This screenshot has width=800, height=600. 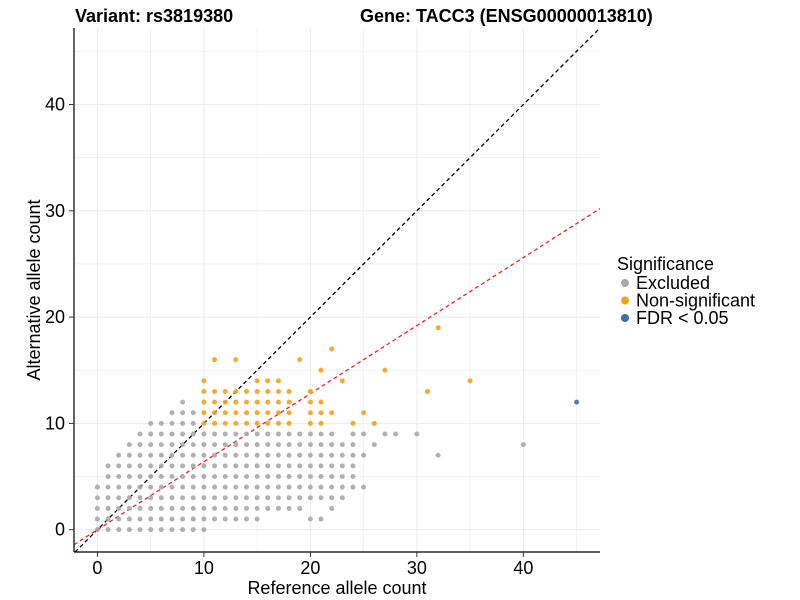 I want to click on y-tick-label-10: 10, so click(x=55, y=423).